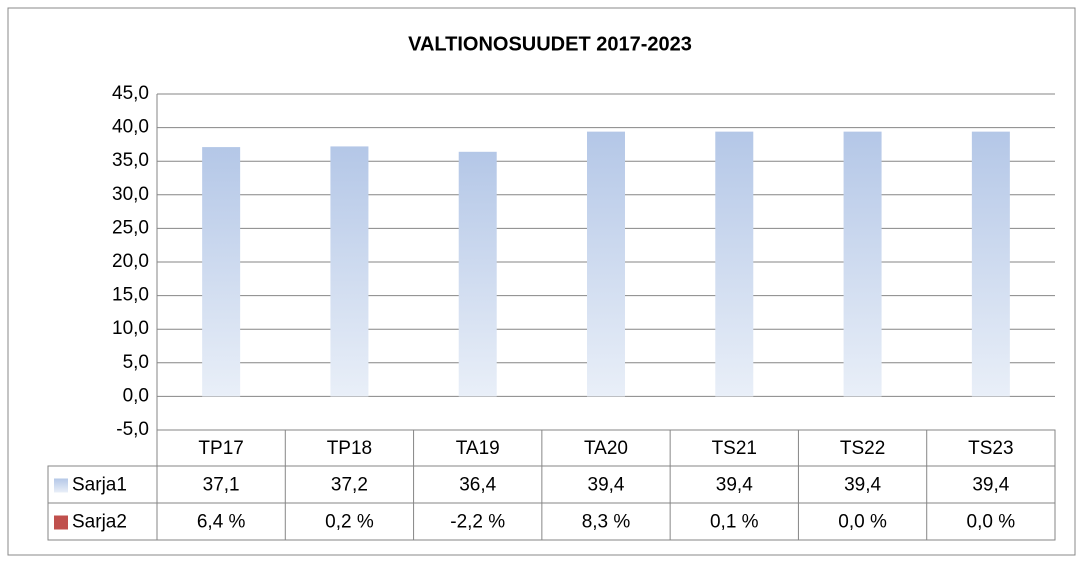 The width and height of the screenshot is (1085, 565). Describe the element at coordinates (136, 395) in the screenshot. I see `y-tick-label: 0,0` at that location.